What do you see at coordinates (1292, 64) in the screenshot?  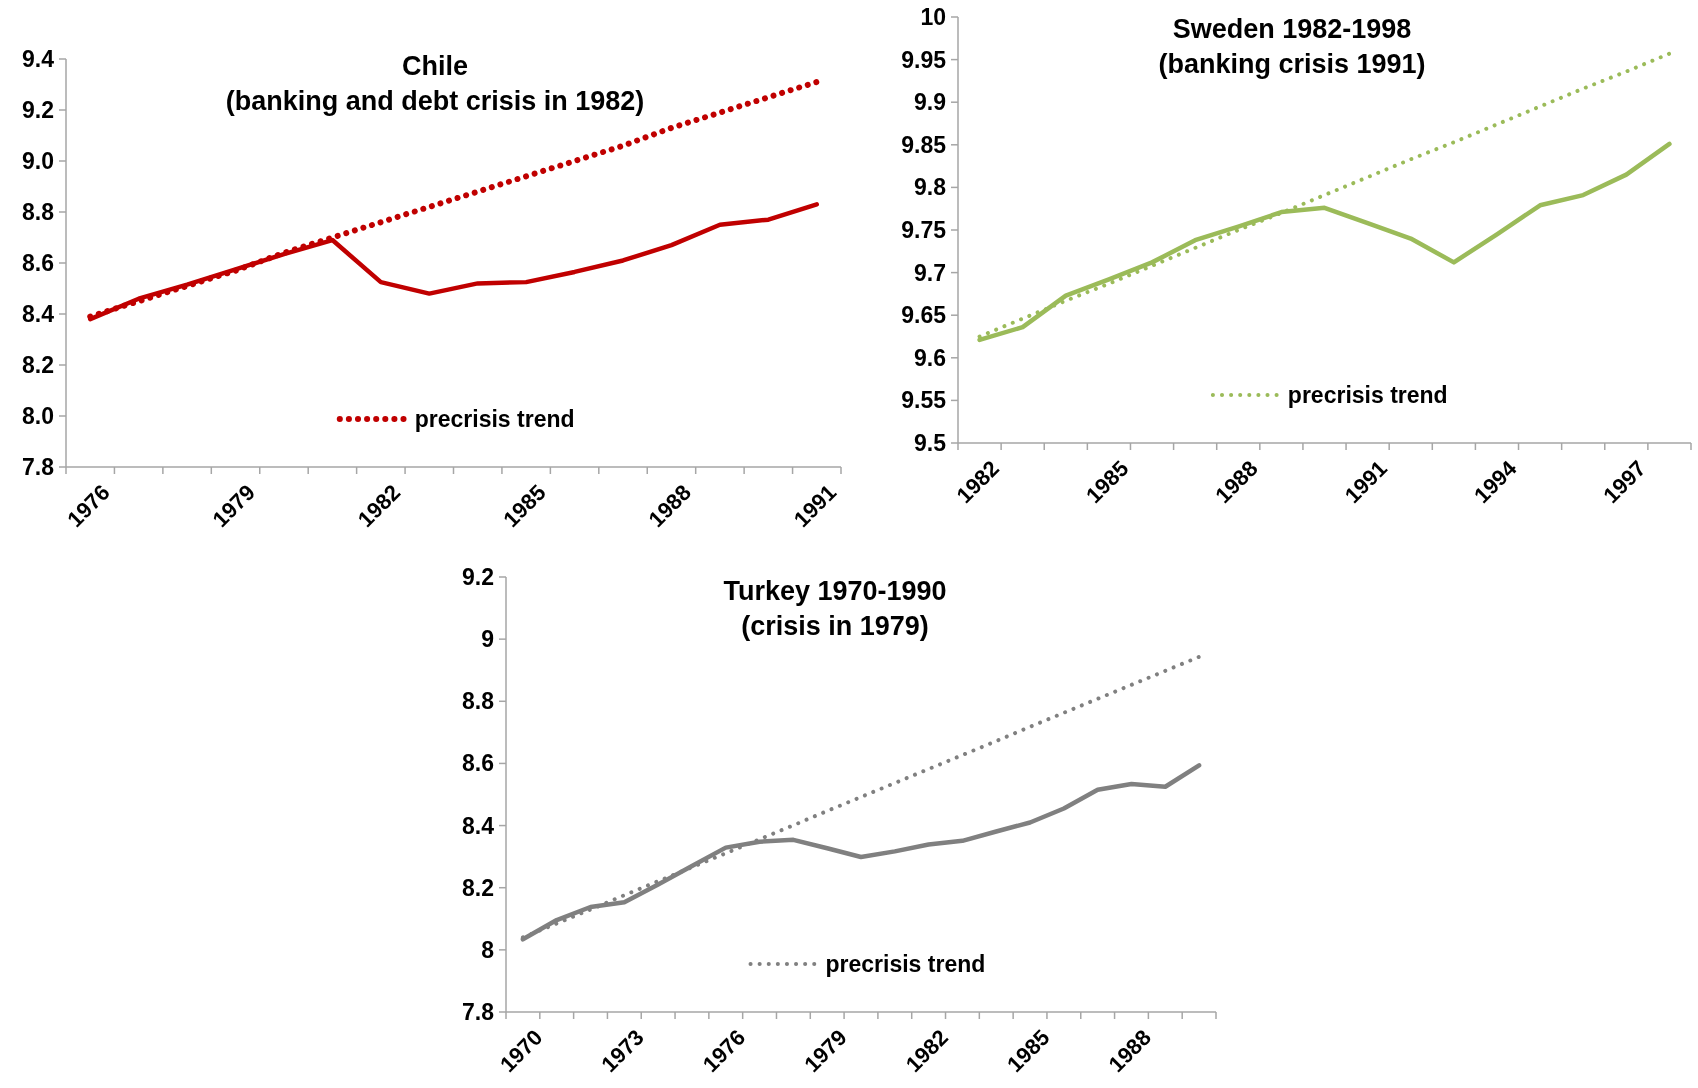 I see `text: (banking crisis 1991)` at bounding box center [1292, 64].